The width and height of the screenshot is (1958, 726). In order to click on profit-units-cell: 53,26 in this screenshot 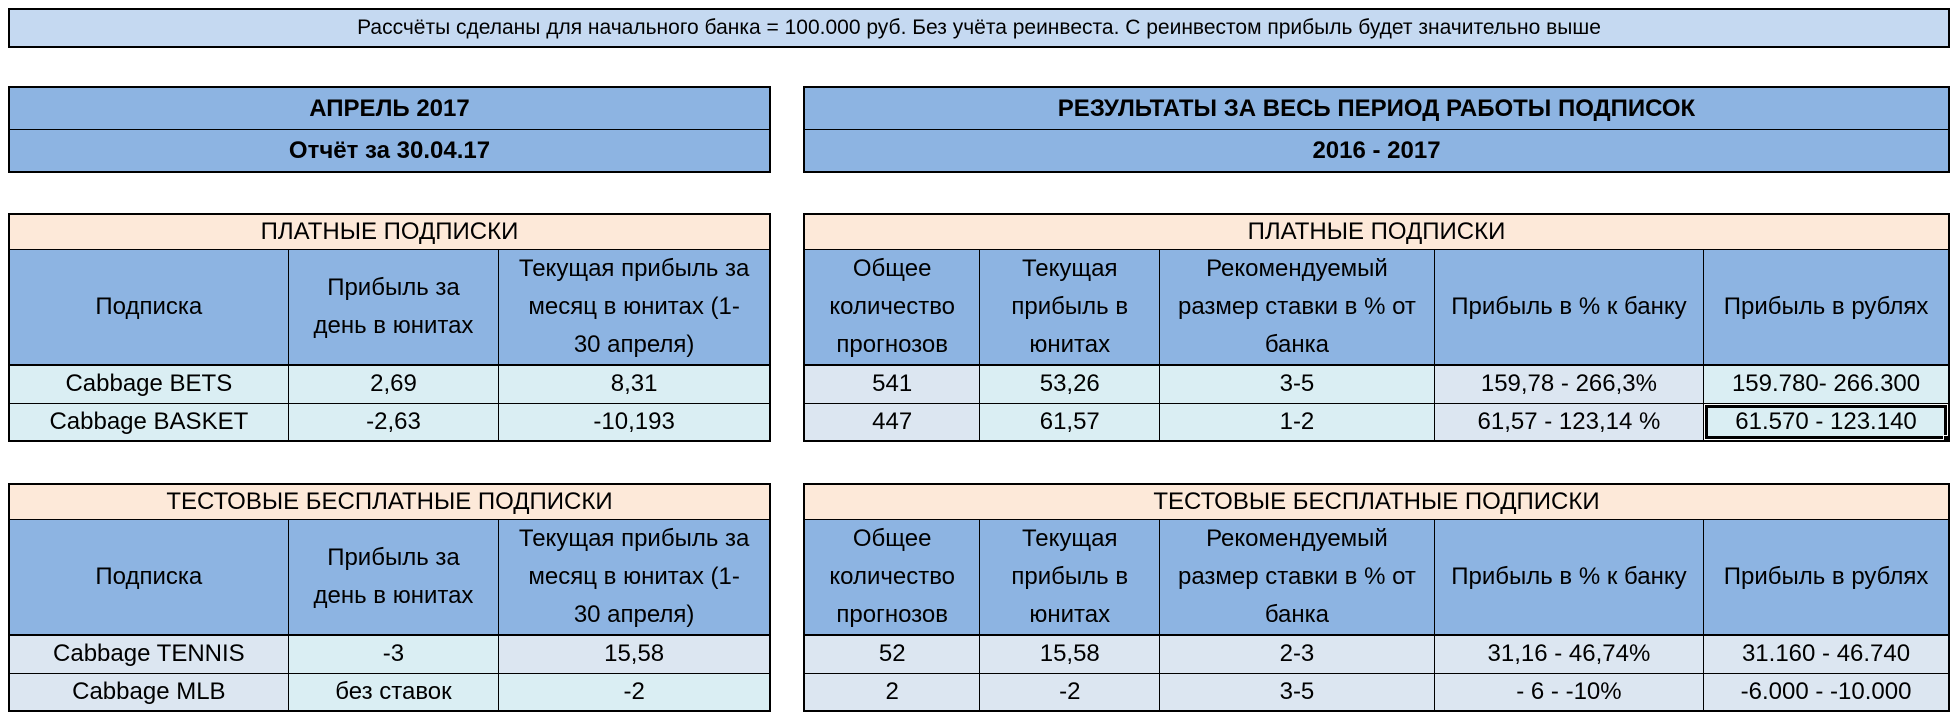, I will do `click(1070, 384)`.